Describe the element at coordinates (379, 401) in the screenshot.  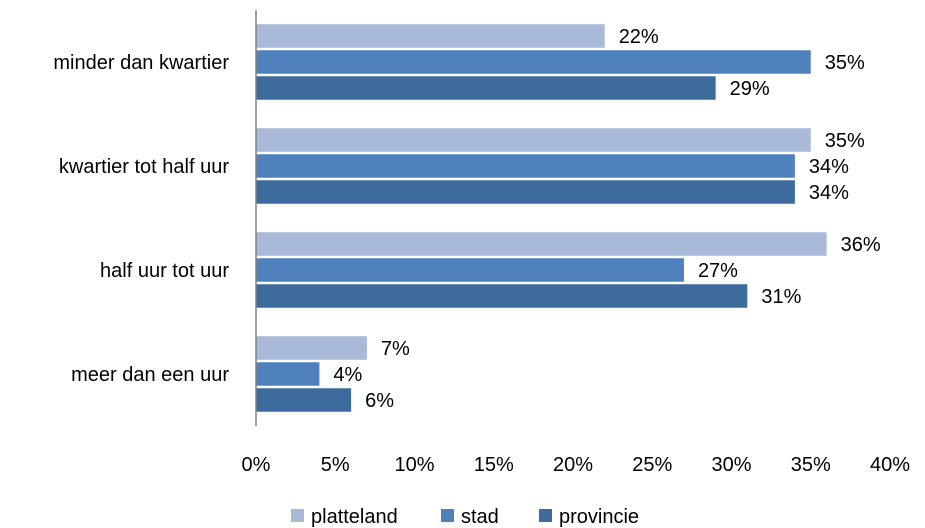
I see `data-label: 6%` at that location.